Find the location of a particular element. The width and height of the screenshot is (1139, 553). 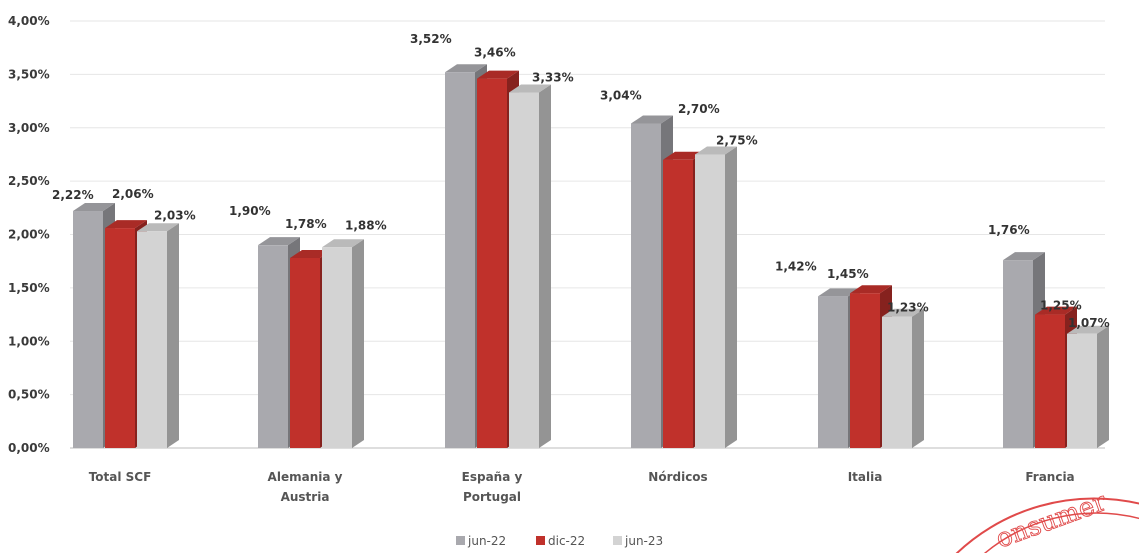

y-tick-label: 3,00% is located at coordinates (29, 128).